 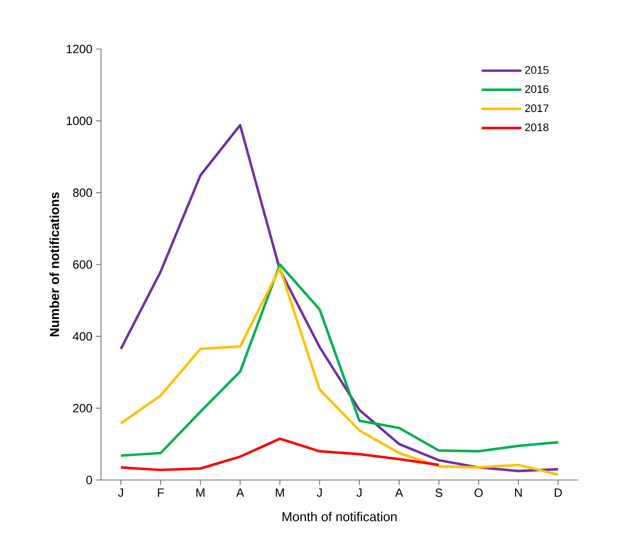 I want to click on x-tick-label: F, so click(x=161, y=492).